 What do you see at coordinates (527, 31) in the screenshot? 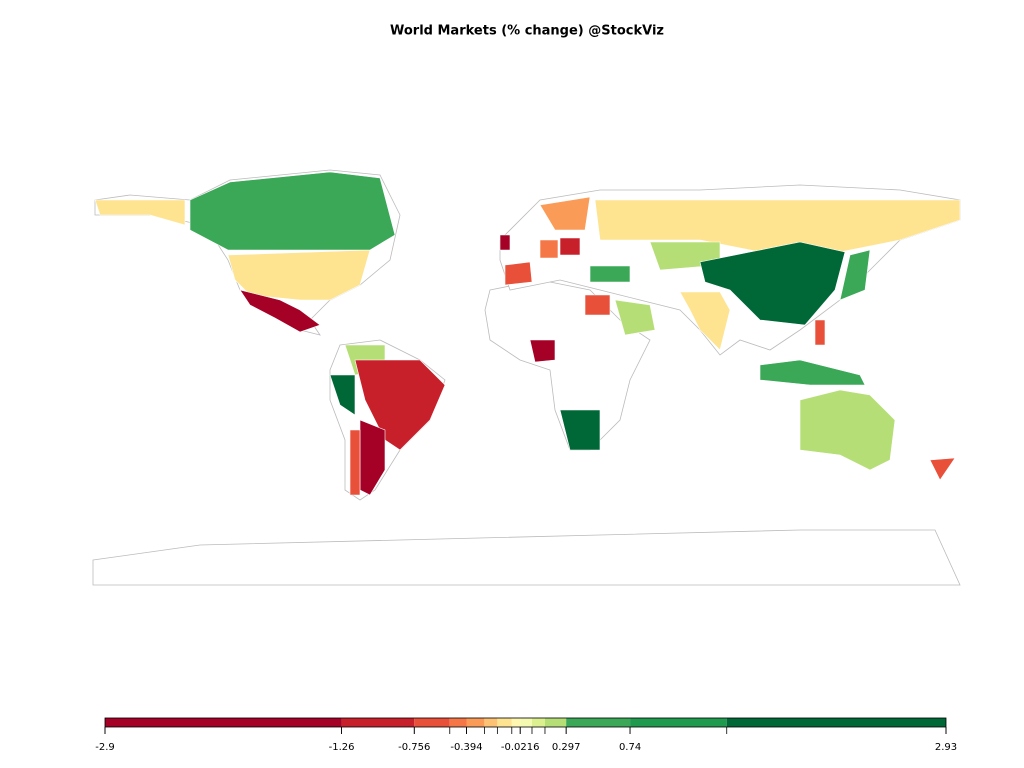
I see `map-title: World Markets (% change) @StockViz` at bounding box center [527, 31].